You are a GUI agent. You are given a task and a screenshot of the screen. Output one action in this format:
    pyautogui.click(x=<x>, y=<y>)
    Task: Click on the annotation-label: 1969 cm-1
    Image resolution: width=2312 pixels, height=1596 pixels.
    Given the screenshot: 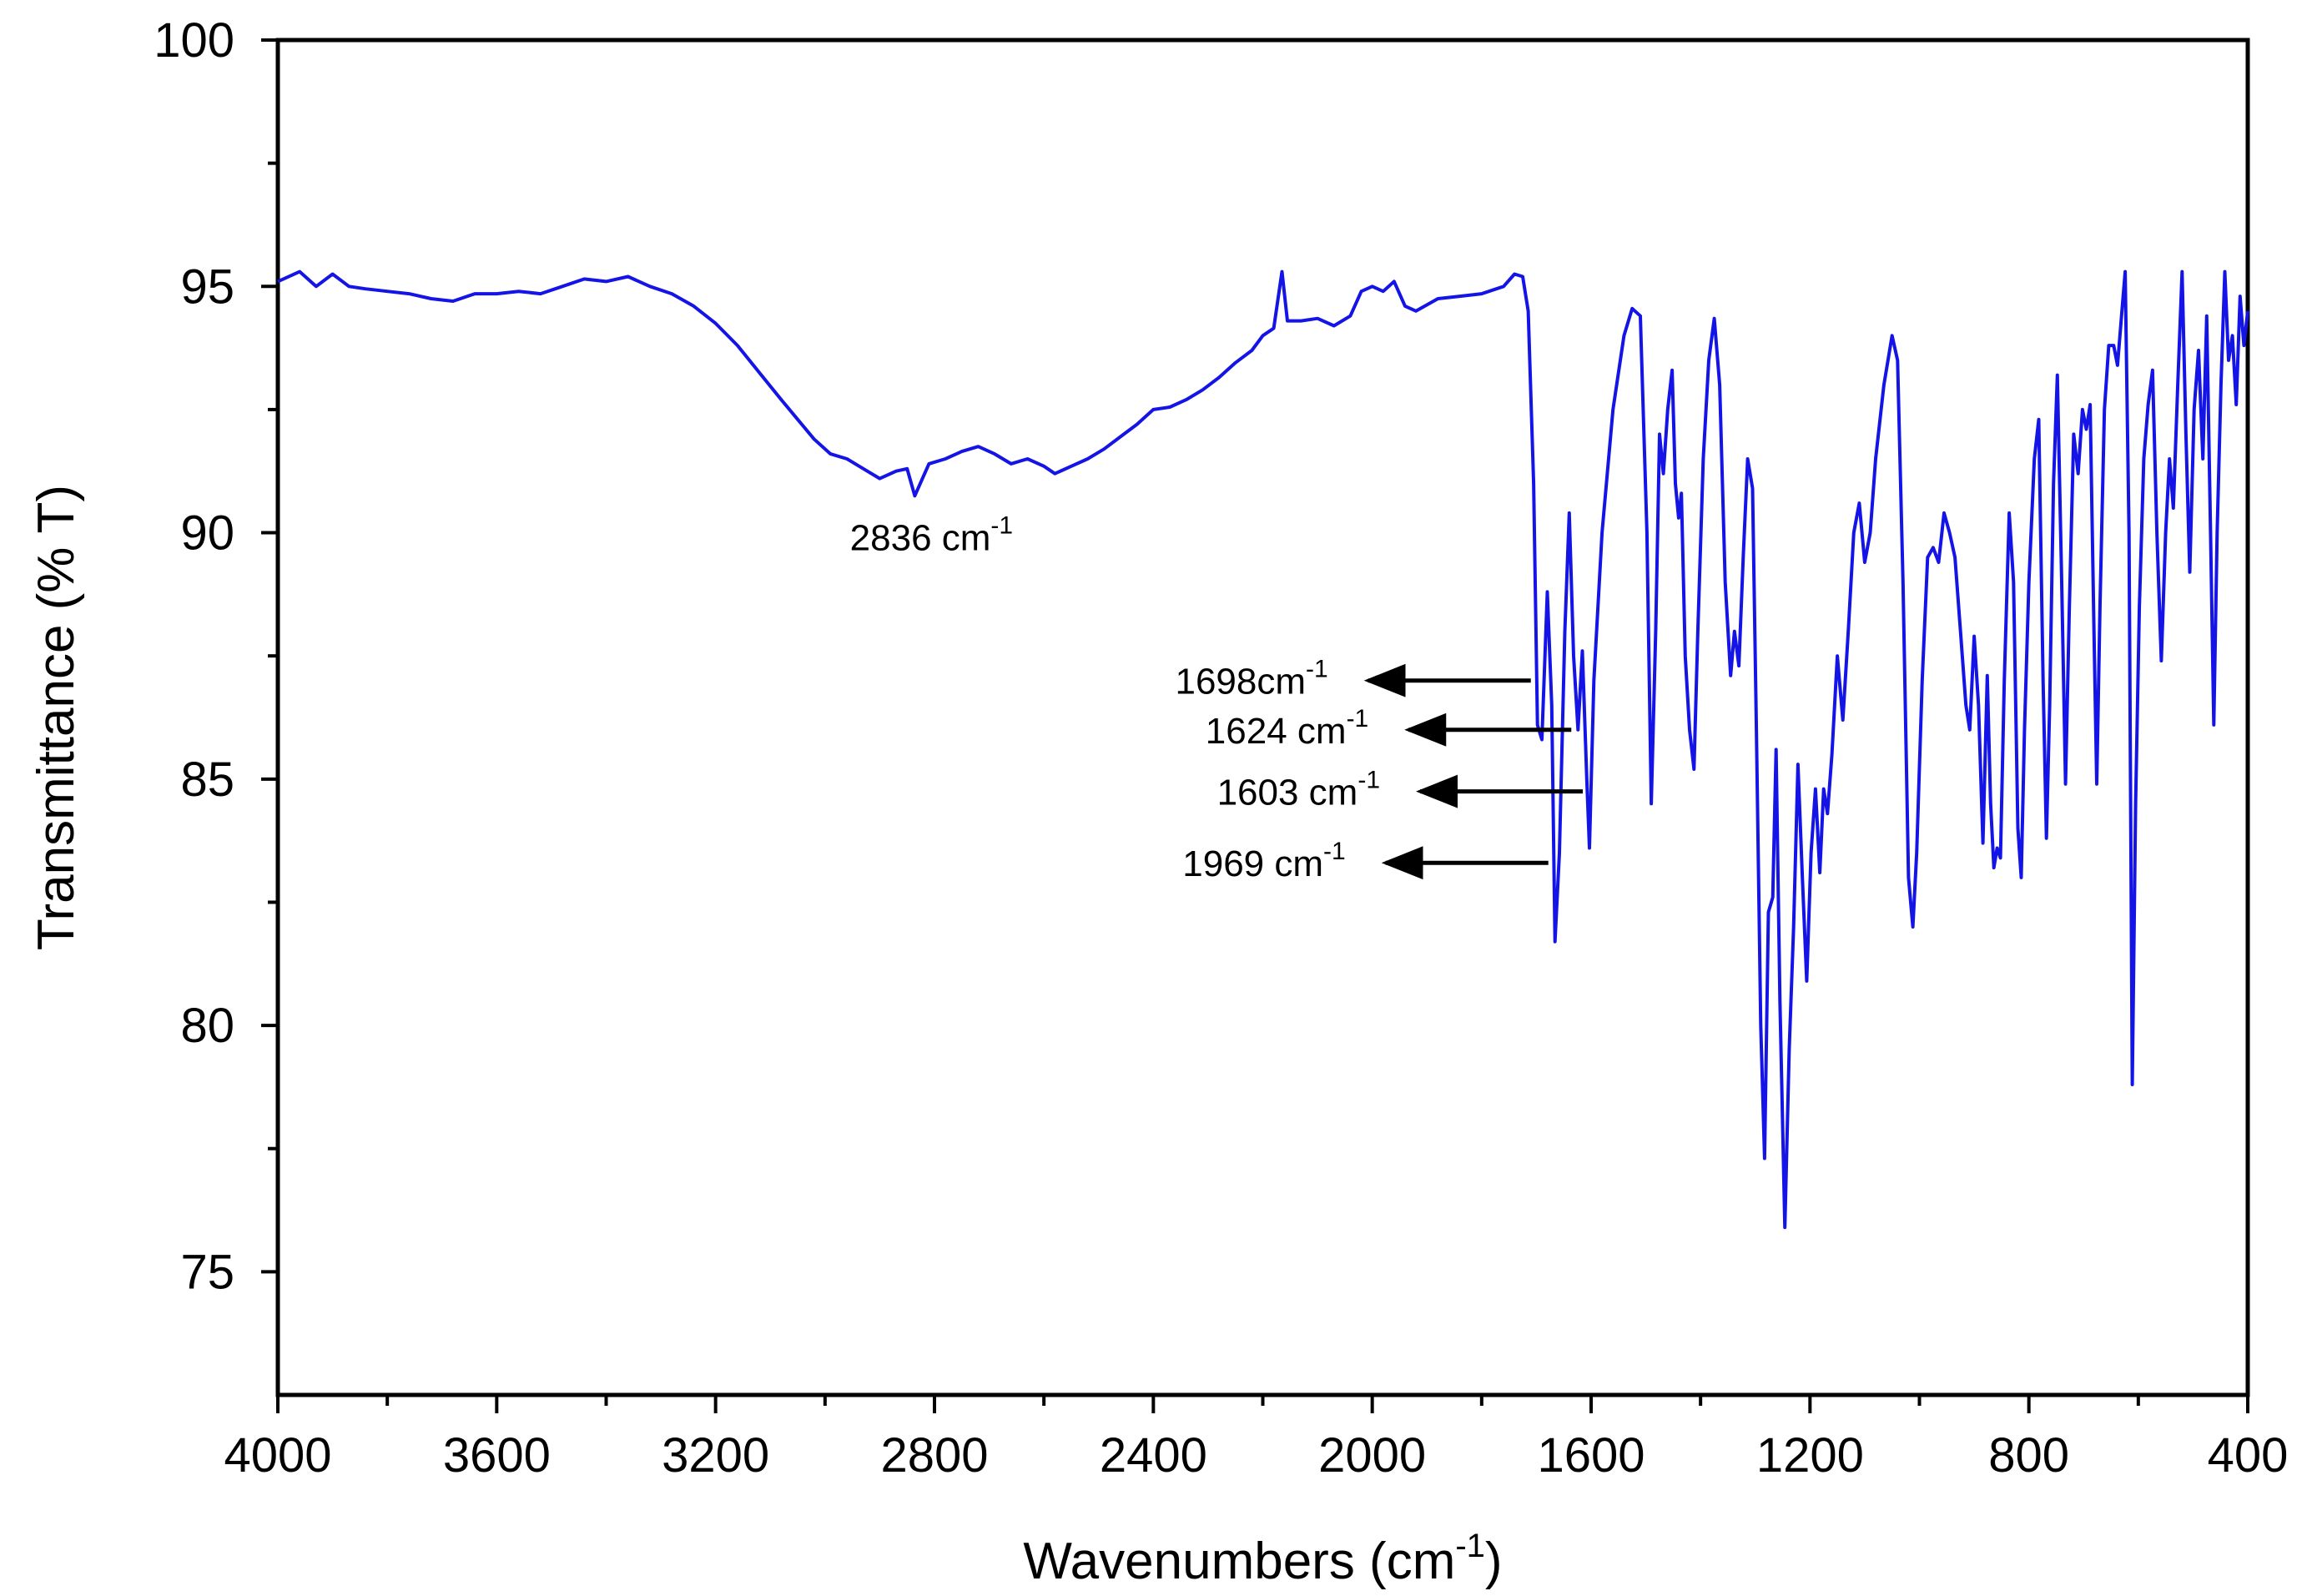 What is the action you would take?
    pyautogui.click(x=1263, y=861)
    